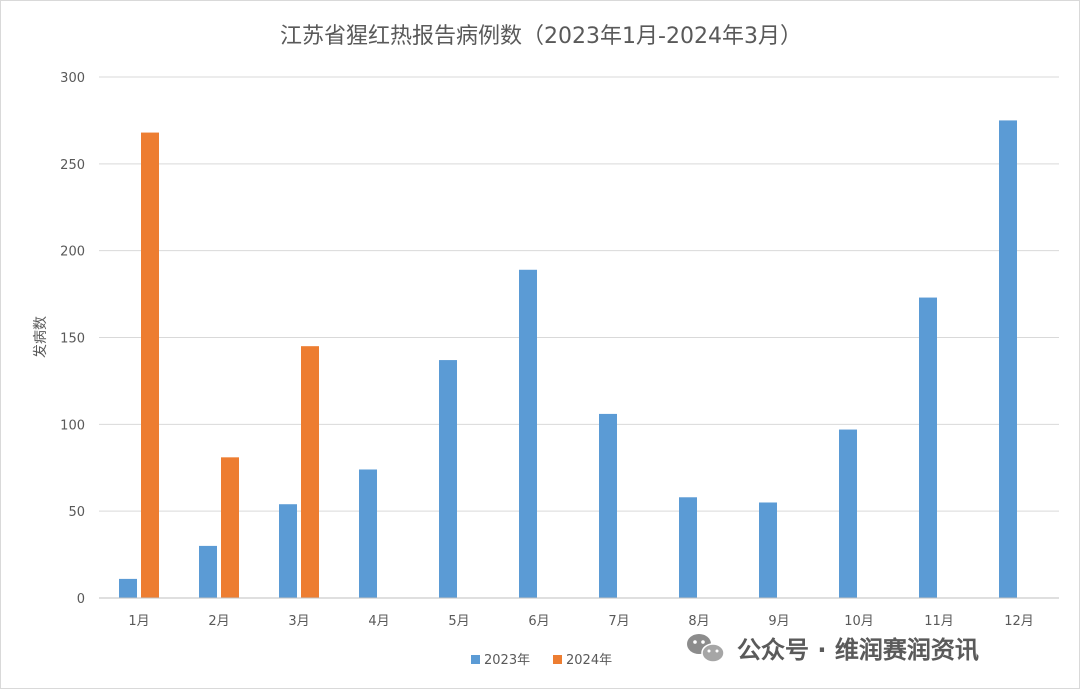 The width and height of the screenshot is (1080, 690). I want to click on y-tick-label: 300, so click(72, 78).